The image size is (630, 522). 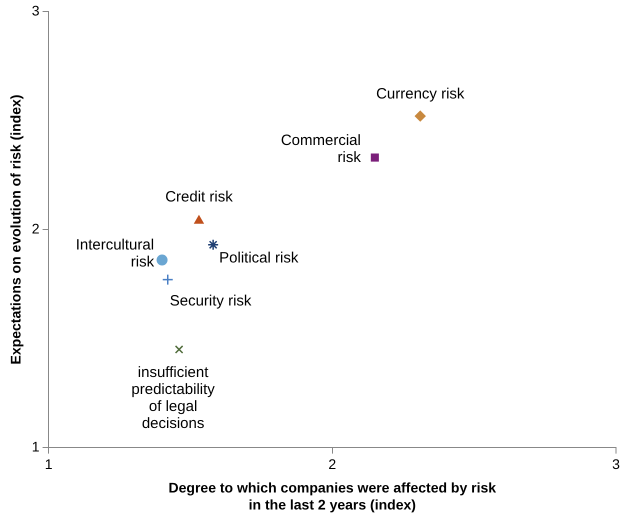 What do you see at coordinates (36, 228) in the screenshot?
I see `y-tick-label: 2` at bounding box center [36, 228].